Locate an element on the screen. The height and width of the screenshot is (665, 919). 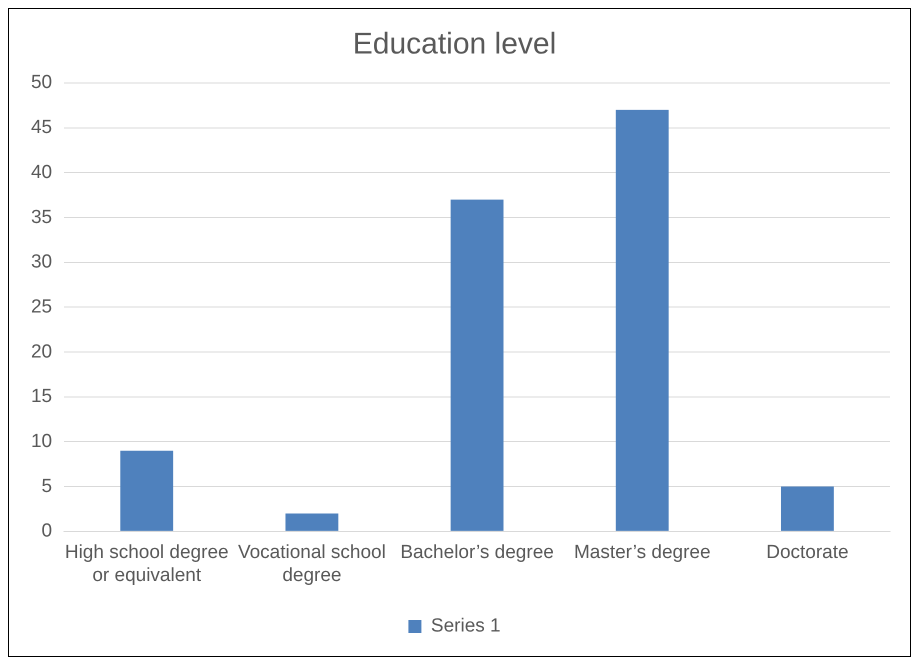
y-tick-label: 45 is located at coordinates (41, 127).